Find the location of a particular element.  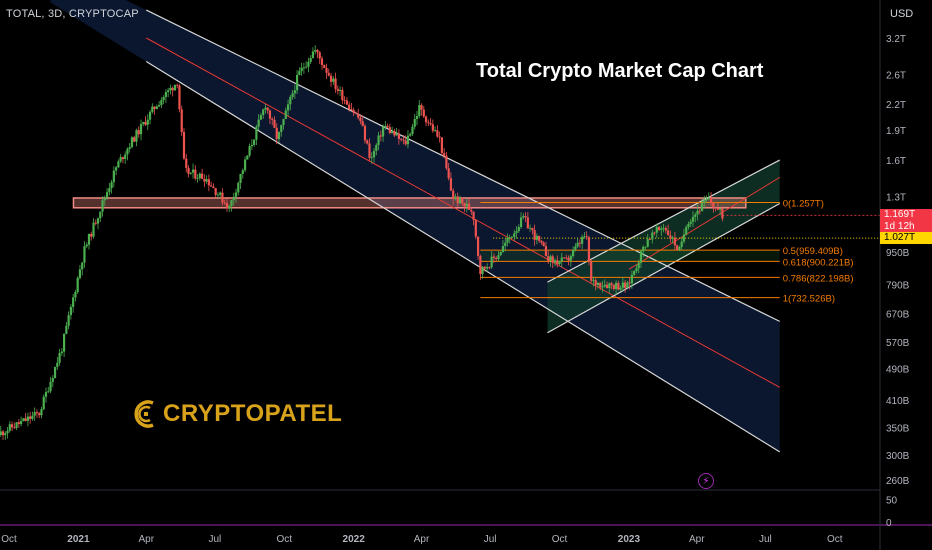

ascending-channel-fill is located at coordinates (663, 246).